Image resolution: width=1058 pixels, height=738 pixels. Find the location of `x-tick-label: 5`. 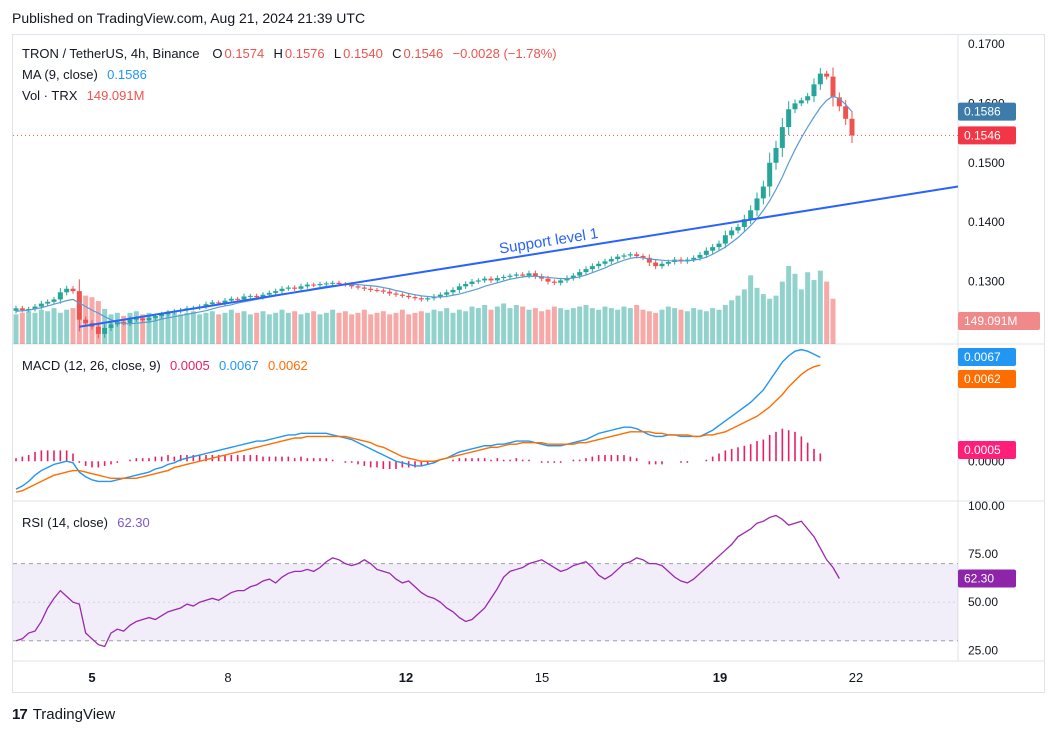

x-tick-label: 5 is located at coordinates (91, 677).